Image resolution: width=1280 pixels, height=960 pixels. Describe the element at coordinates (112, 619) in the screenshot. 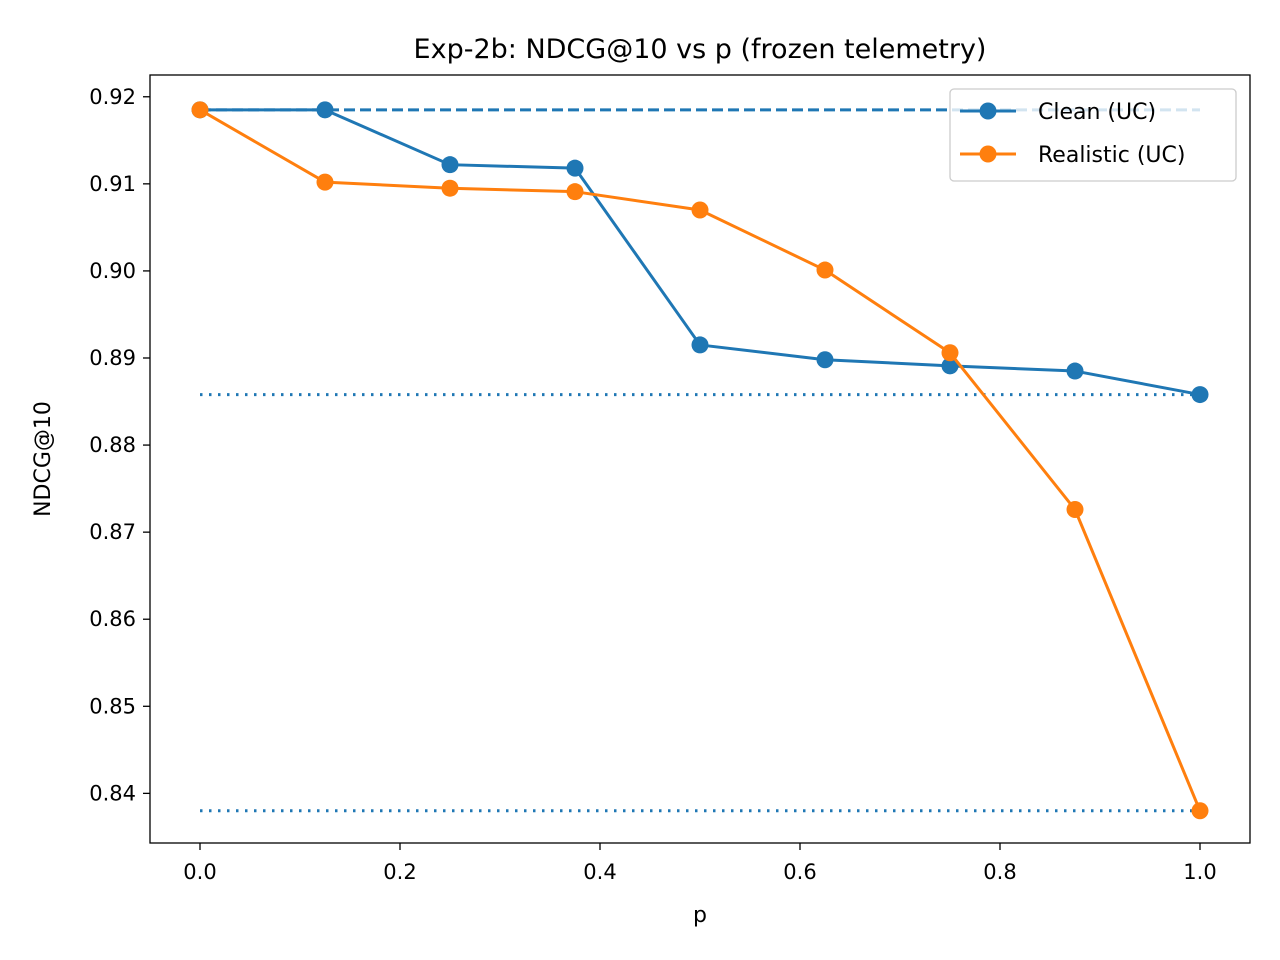

I see `y-tick-label: 0.86` at that location.